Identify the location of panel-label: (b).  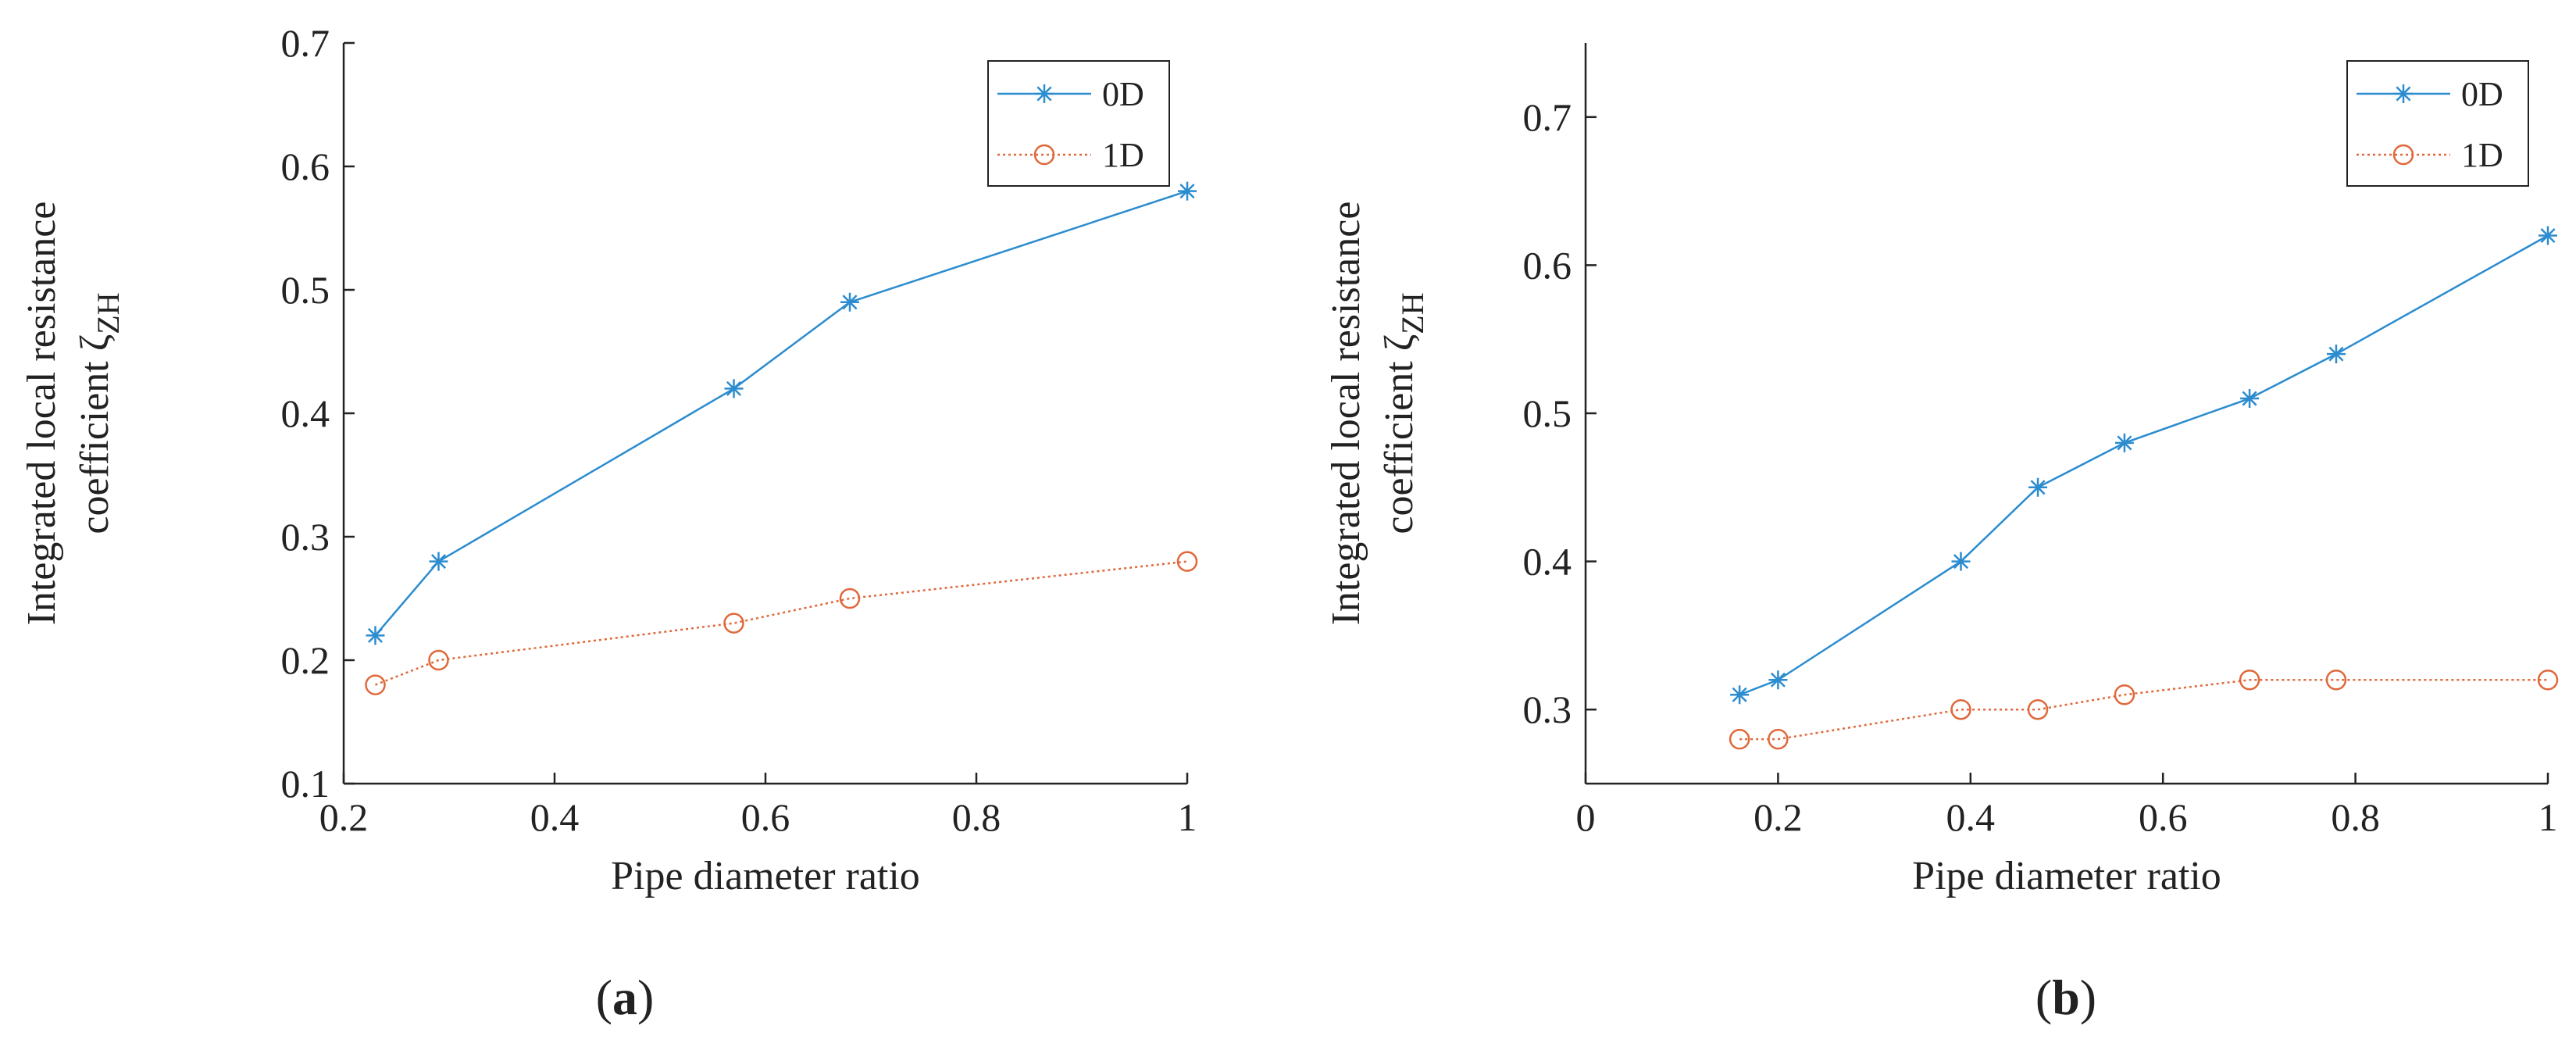
(2065, 997).